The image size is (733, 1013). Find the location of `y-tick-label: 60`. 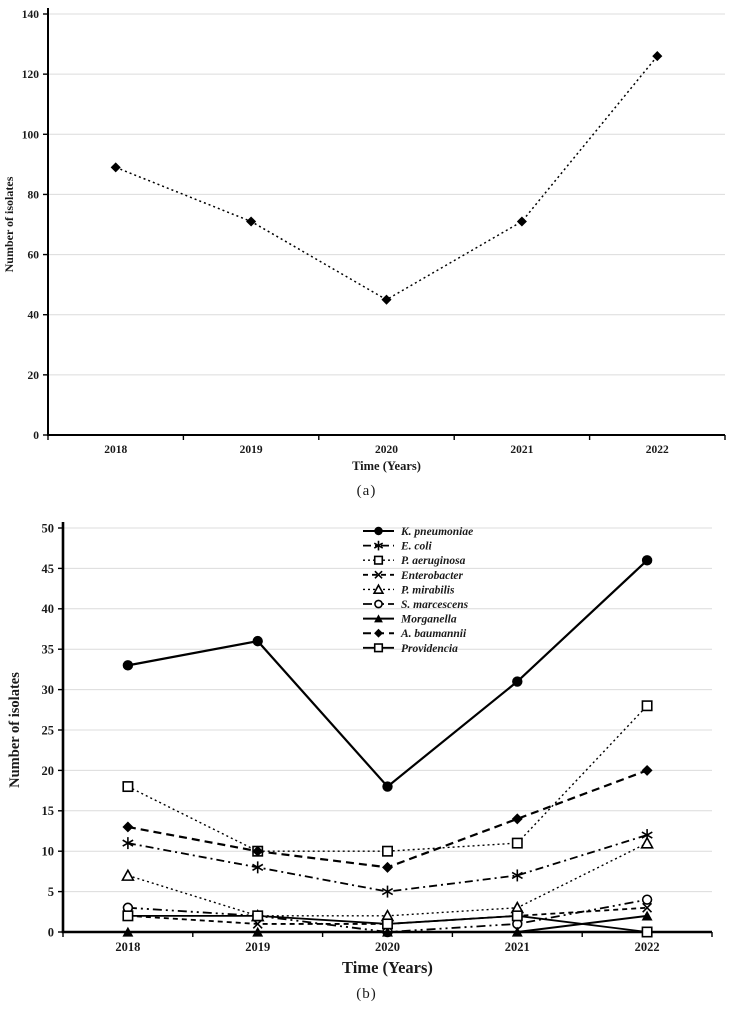

y-tick-label: 60 is located at coordinates (34, 256).